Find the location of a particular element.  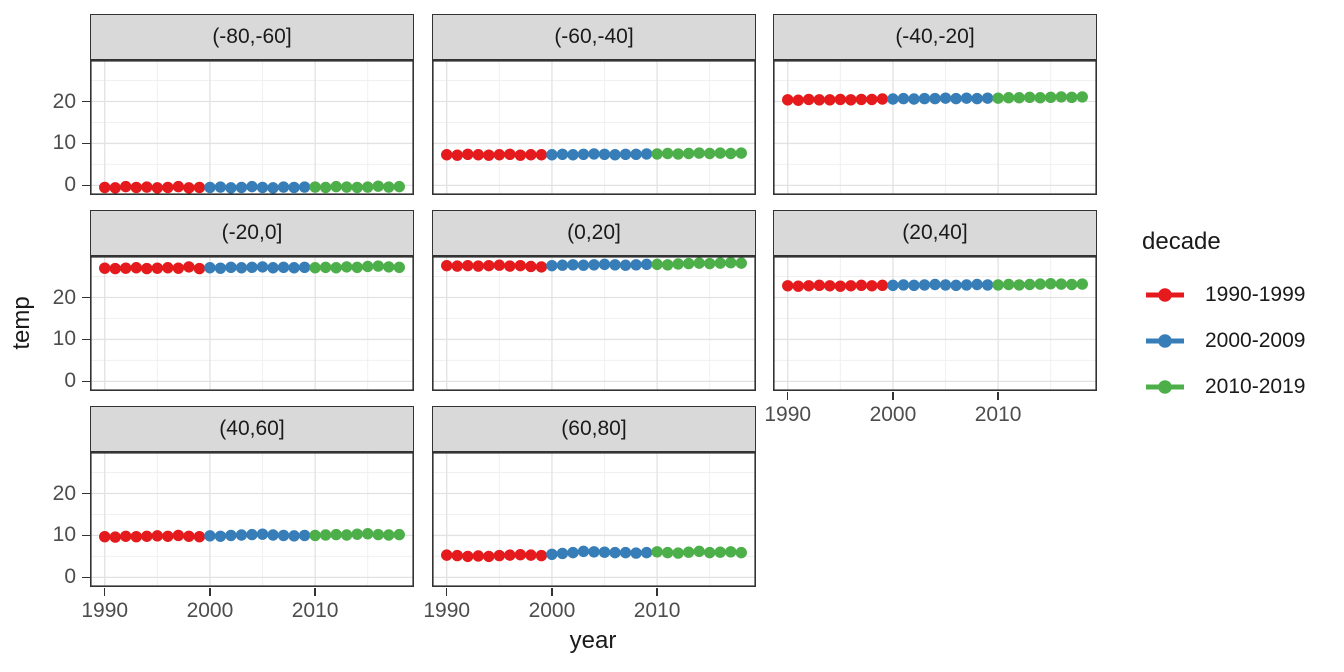

x-tick-label: 1990 is located at coordinates (447, 610).